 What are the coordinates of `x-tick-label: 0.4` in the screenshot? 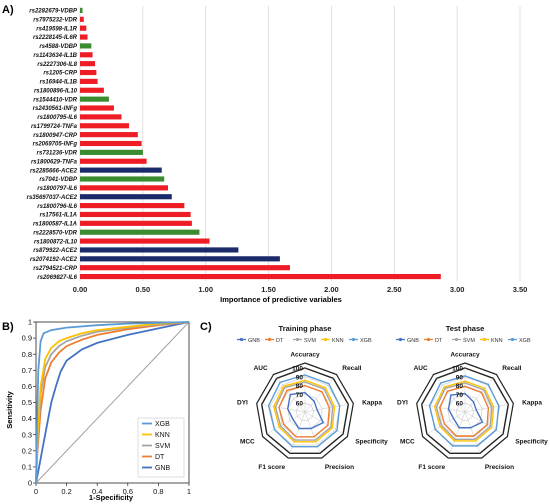 It's located at (97, 491).